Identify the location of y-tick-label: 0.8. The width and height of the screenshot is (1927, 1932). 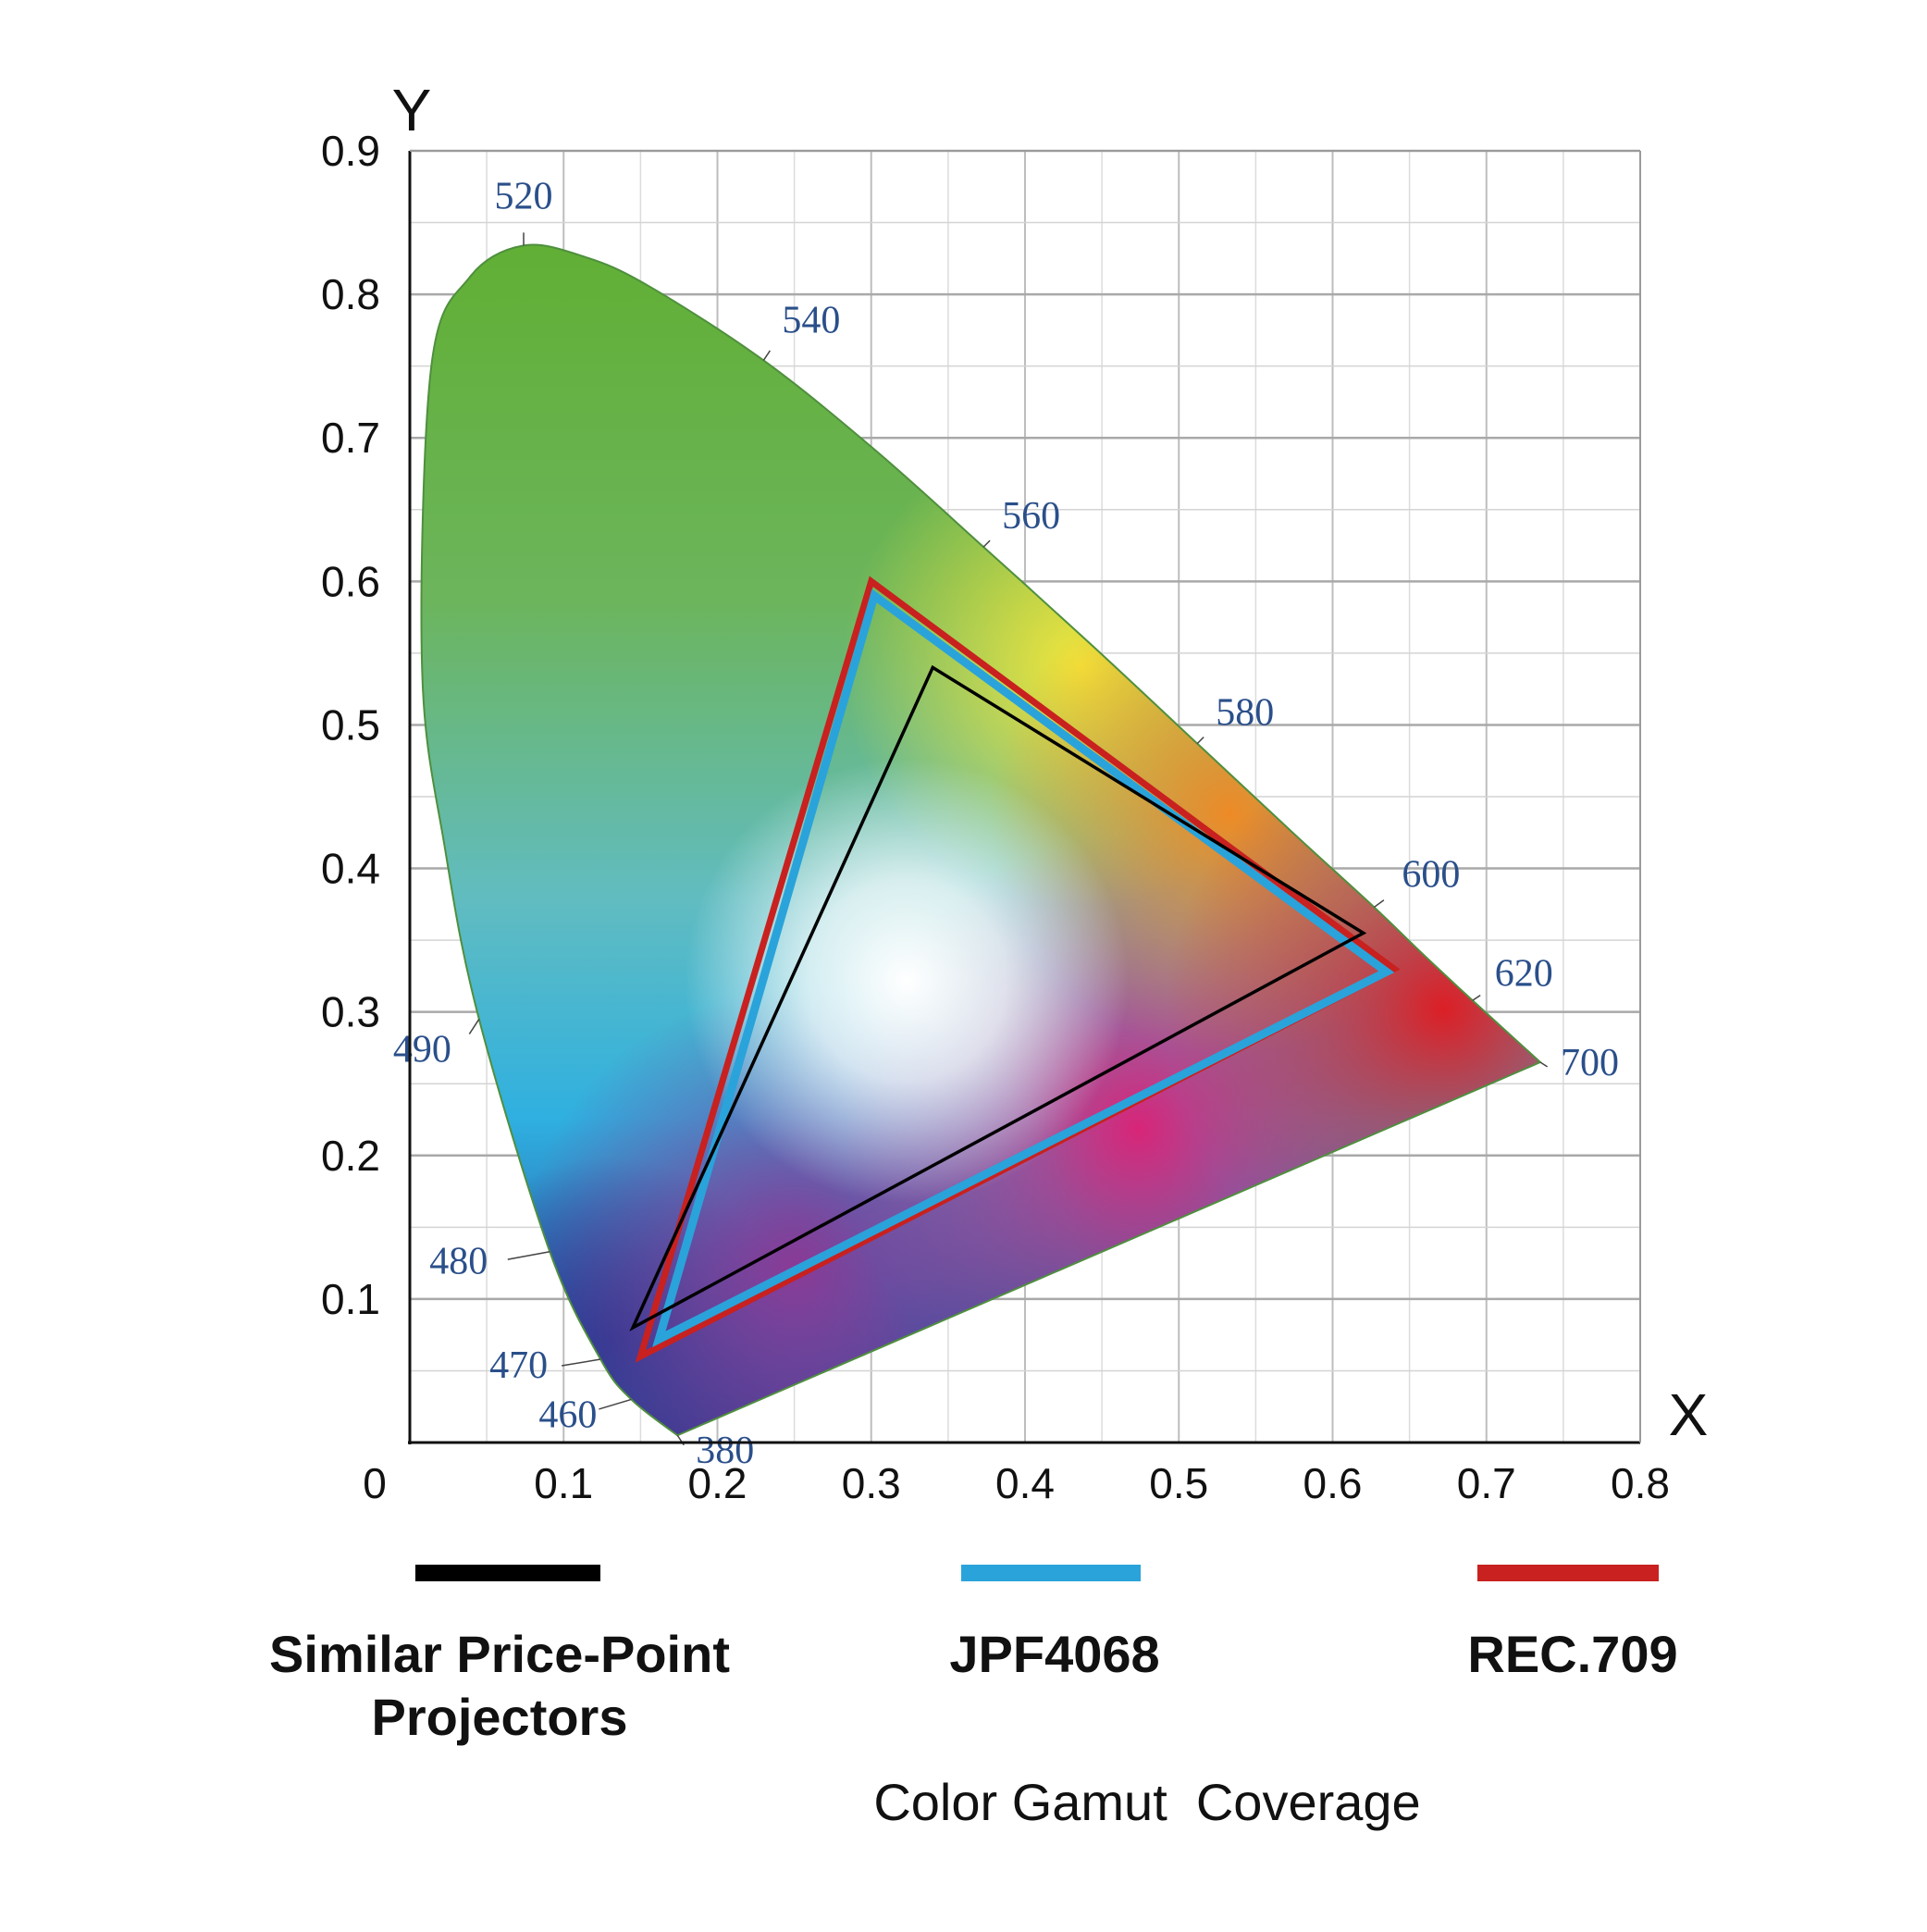
(350, 294).